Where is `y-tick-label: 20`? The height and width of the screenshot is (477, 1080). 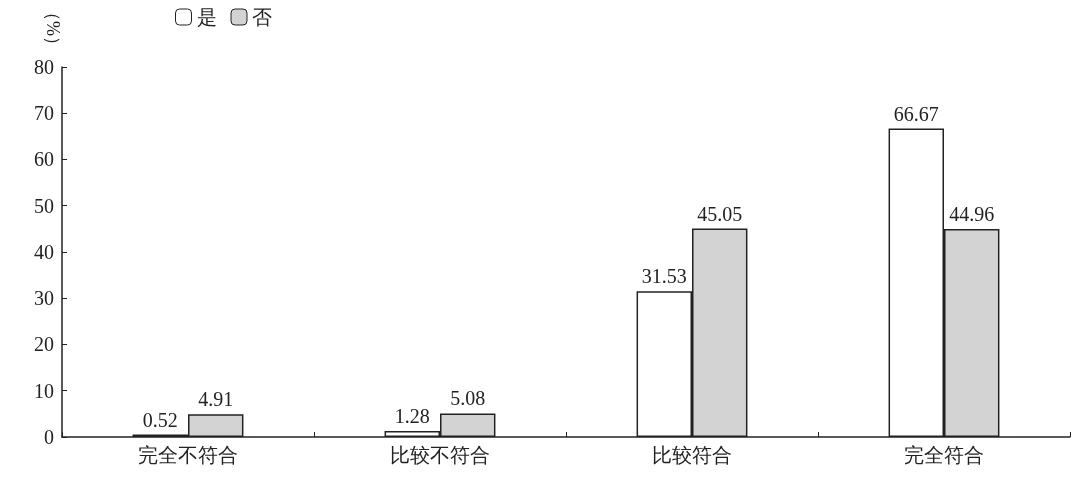 y-tick-label: 20 is located at coordinates (44, 344).